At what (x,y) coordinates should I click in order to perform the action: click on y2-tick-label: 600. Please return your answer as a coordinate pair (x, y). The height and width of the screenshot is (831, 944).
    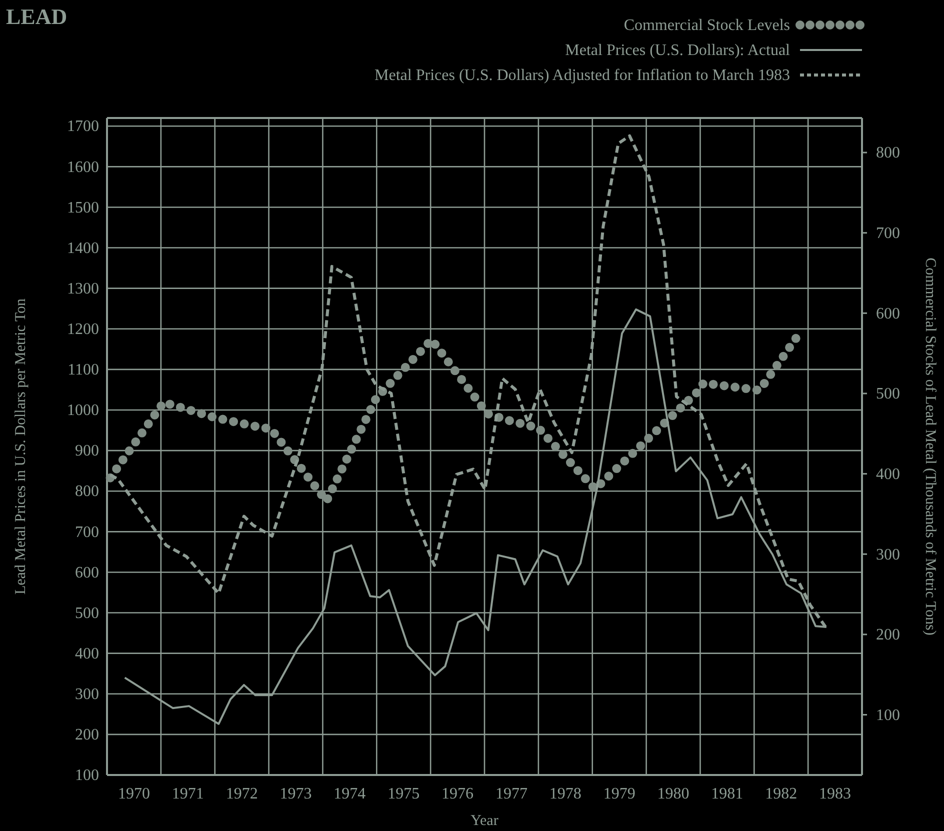
    Looking at the image, I should click on (888, 313).